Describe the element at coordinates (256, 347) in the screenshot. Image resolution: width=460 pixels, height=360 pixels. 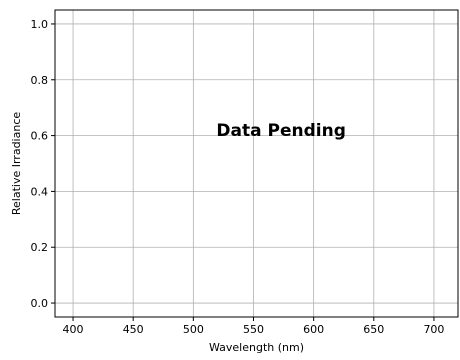
I see `x-axis-label: Wavelength (nm)` at that location.